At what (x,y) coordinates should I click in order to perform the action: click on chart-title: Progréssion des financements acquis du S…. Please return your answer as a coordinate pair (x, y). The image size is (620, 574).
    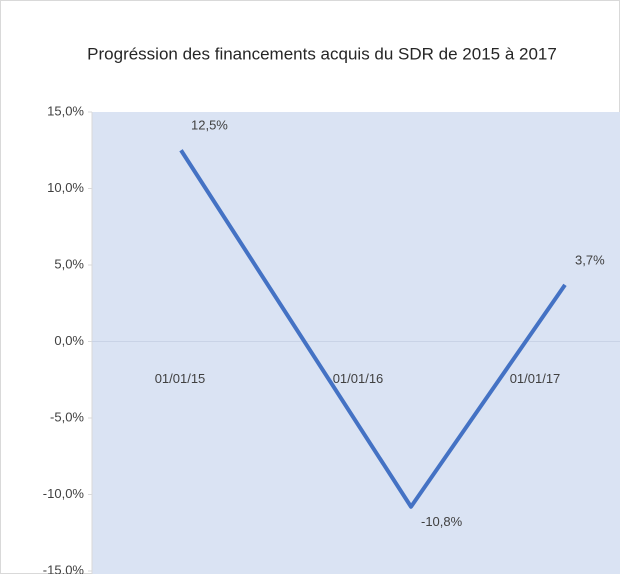
    Looking at the image, I should click on (322, 53).